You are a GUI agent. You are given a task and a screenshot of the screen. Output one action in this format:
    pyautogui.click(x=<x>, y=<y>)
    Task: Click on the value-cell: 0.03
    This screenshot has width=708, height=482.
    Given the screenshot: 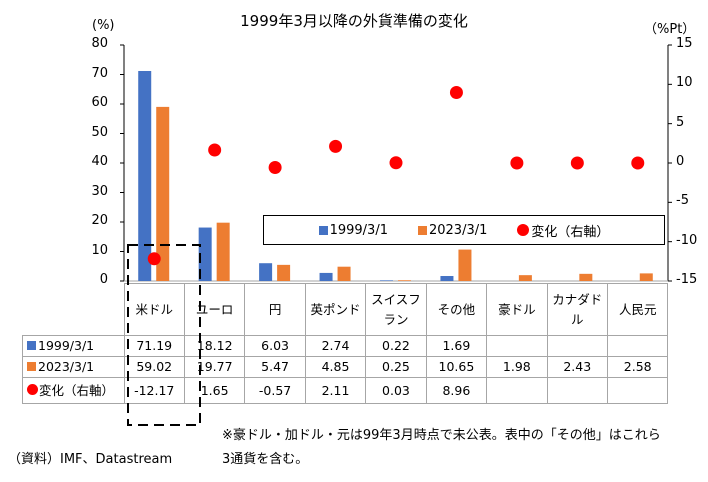 What is the action you would take?
    pyautogui.click(x=396, y=390)
    